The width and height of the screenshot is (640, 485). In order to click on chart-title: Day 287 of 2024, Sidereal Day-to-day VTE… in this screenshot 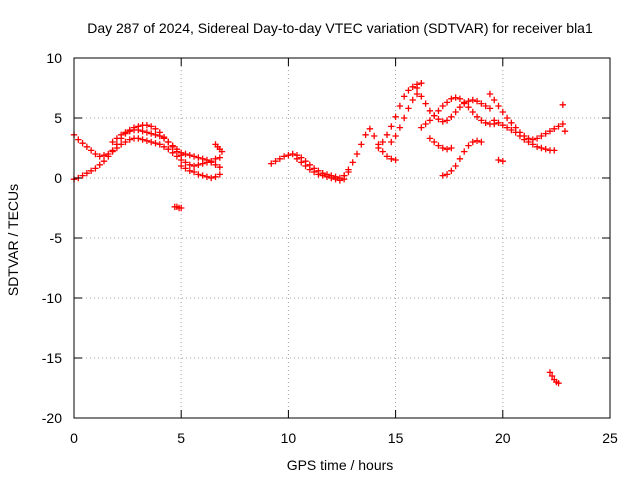, I will do `click(340, 28)`.